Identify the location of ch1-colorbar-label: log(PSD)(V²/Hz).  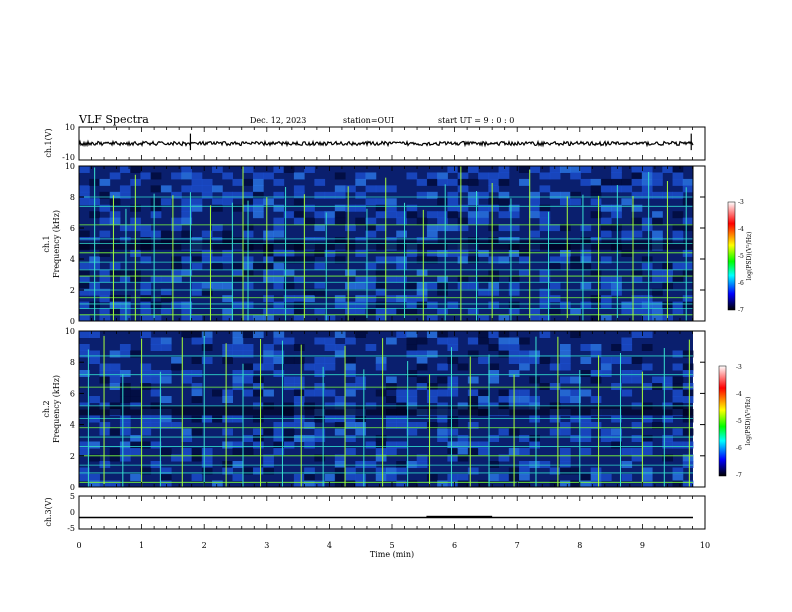
(749, 256).